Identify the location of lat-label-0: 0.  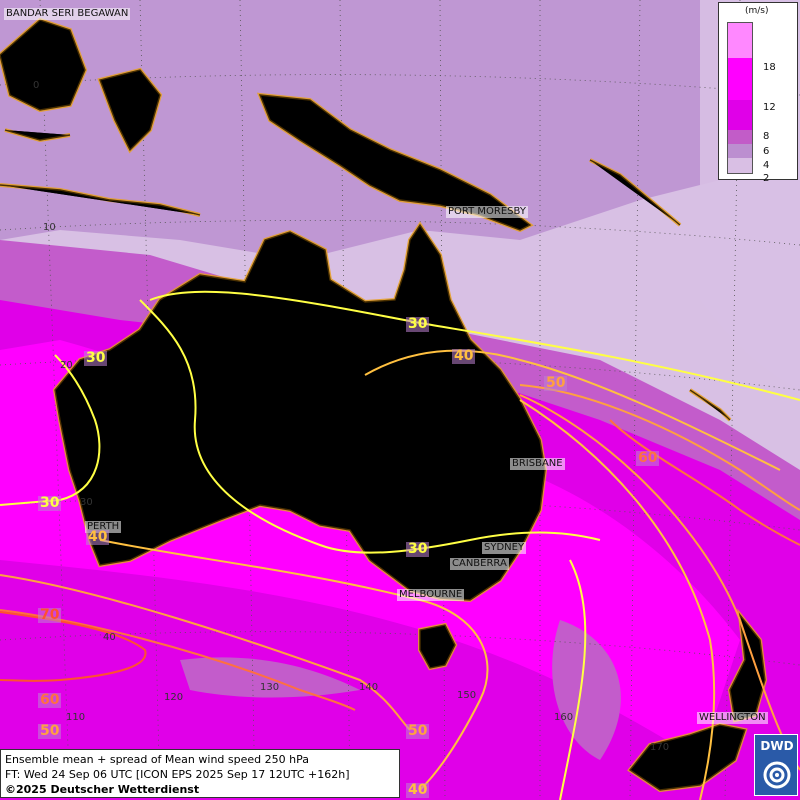
(36, 85).